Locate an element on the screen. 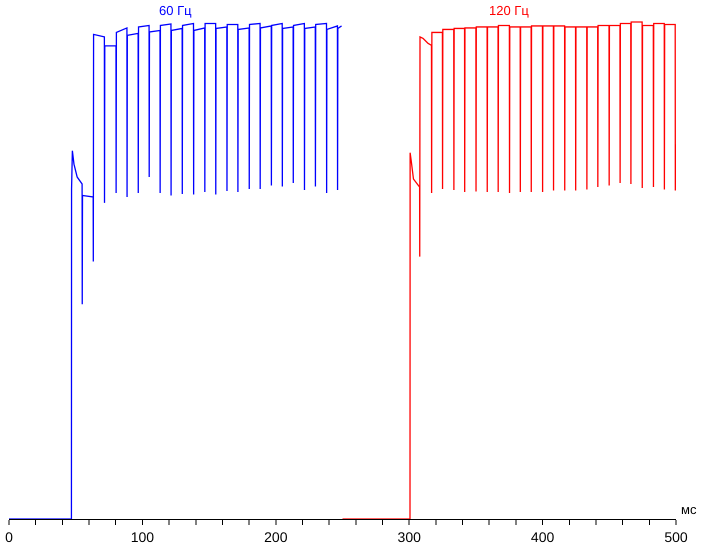 Image resolution: width=703 pixels, height=550 pixels. series-label: 120 Гц is located at coordinates (509, 10).